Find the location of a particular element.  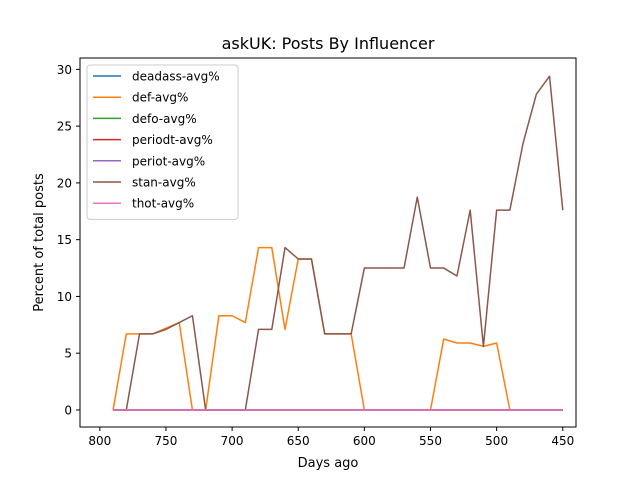

y-tick-label: 15 is located at coordinates (64, 240).